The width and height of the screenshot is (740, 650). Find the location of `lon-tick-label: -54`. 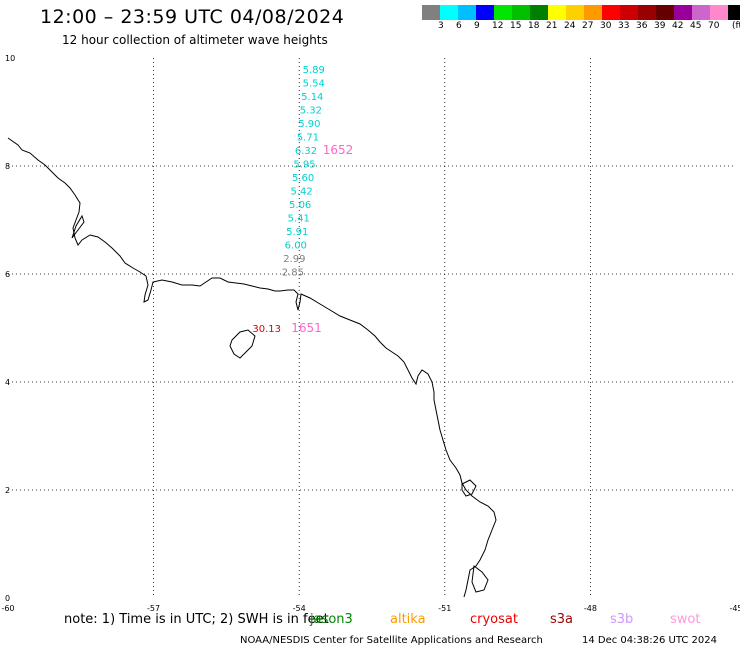

lon-tick-label: -54 is located at coordinates (299, 608).